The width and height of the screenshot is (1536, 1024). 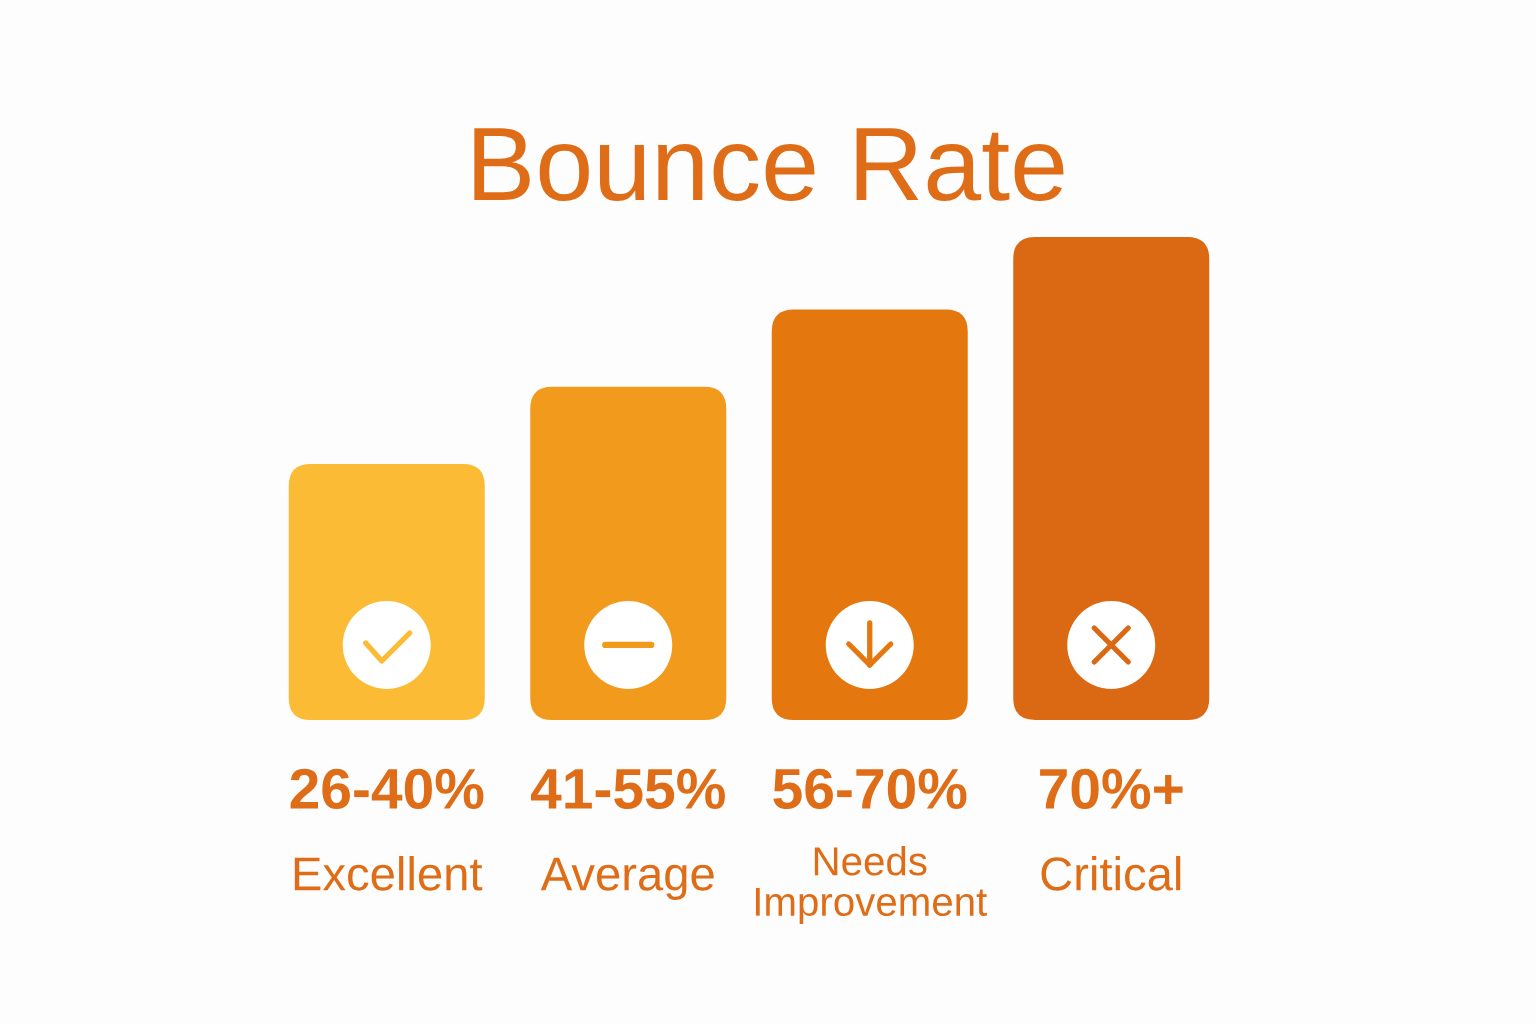 I want to click on text: Critical, so click(x=1111, y=873).